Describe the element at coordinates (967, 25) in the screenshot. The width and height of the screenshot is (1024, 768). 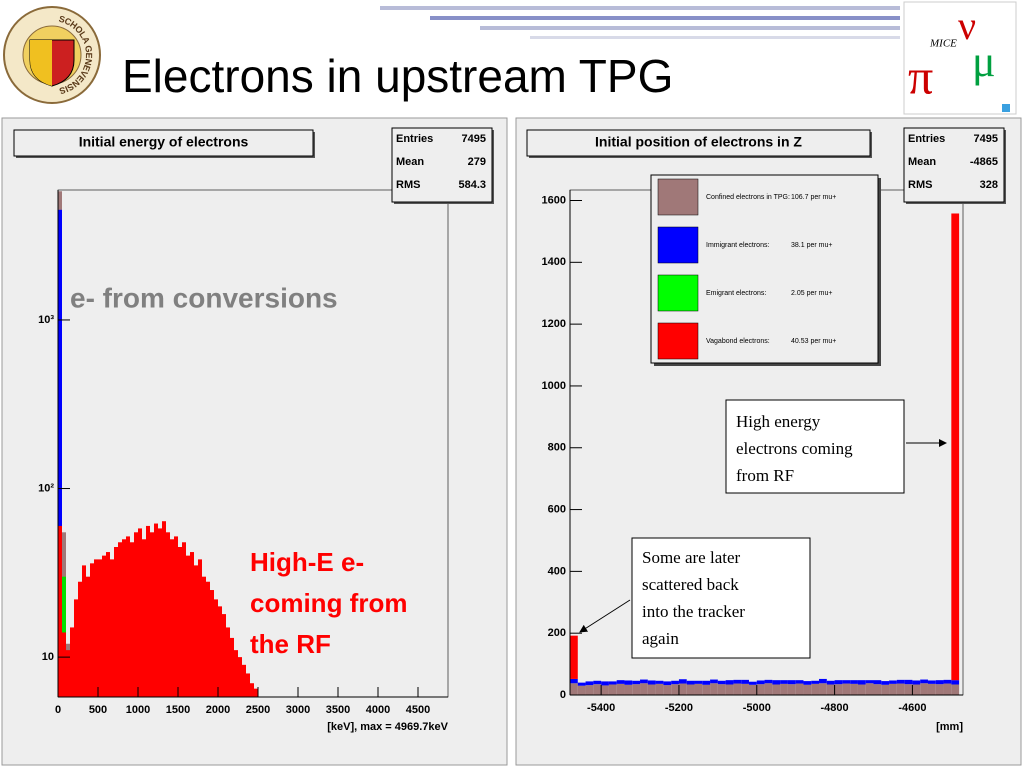
I see `logo-symbol: ν` at that location.